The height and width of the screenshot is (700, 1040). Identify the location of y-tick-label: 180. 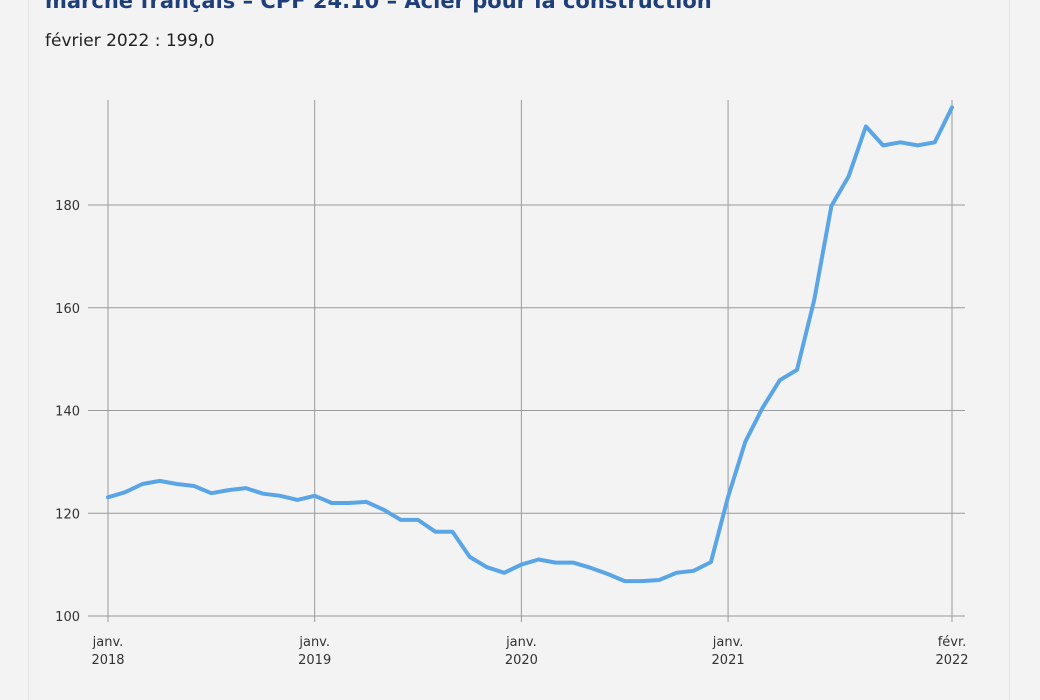
(67, 206).